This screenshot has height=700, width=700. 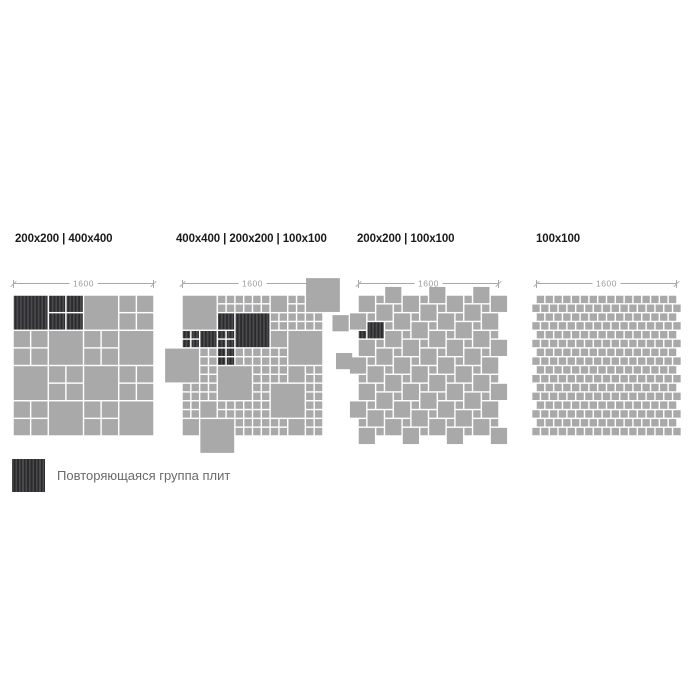 I want to click on legend-label: Повторяющаяся группа плит, so click(x=144, y=475).